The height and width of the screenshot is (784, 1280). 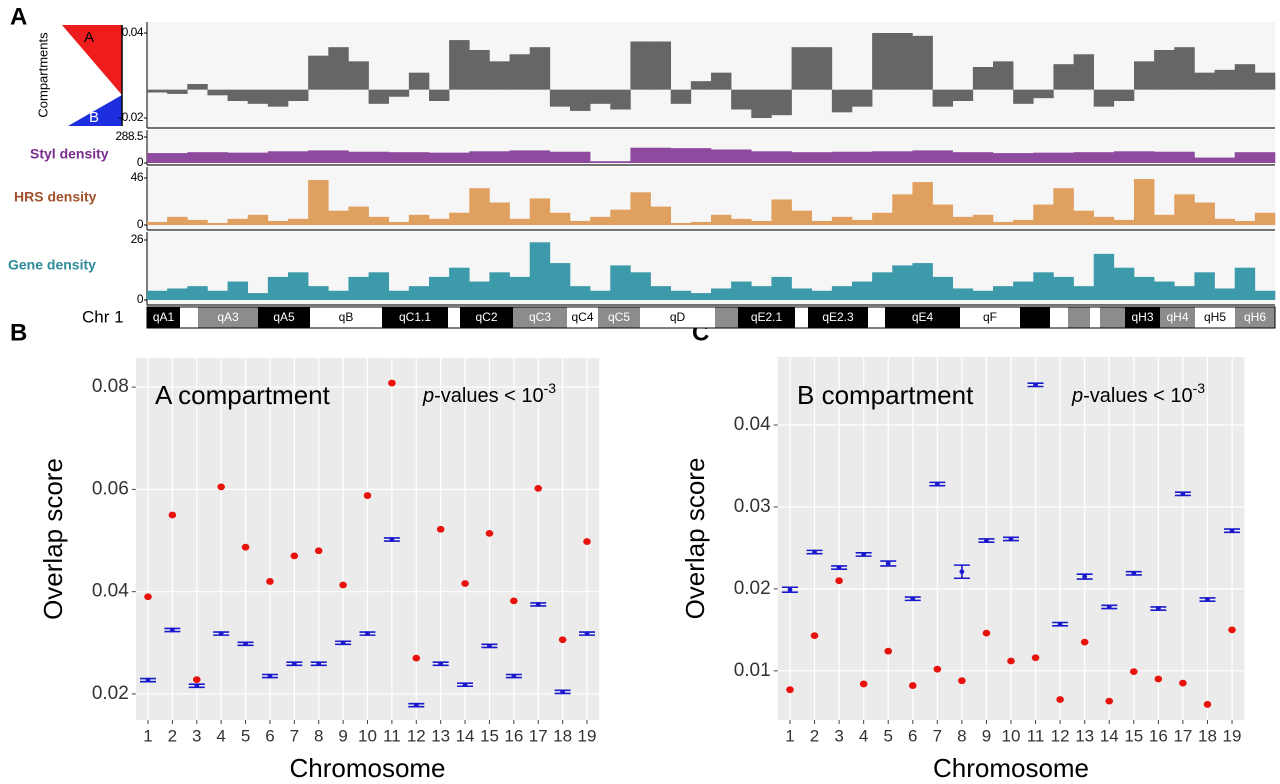 What do you see at coordinates (42, 75) in the screenshot?
I see `key-title: Compartments` at bounding box center [42, 75].